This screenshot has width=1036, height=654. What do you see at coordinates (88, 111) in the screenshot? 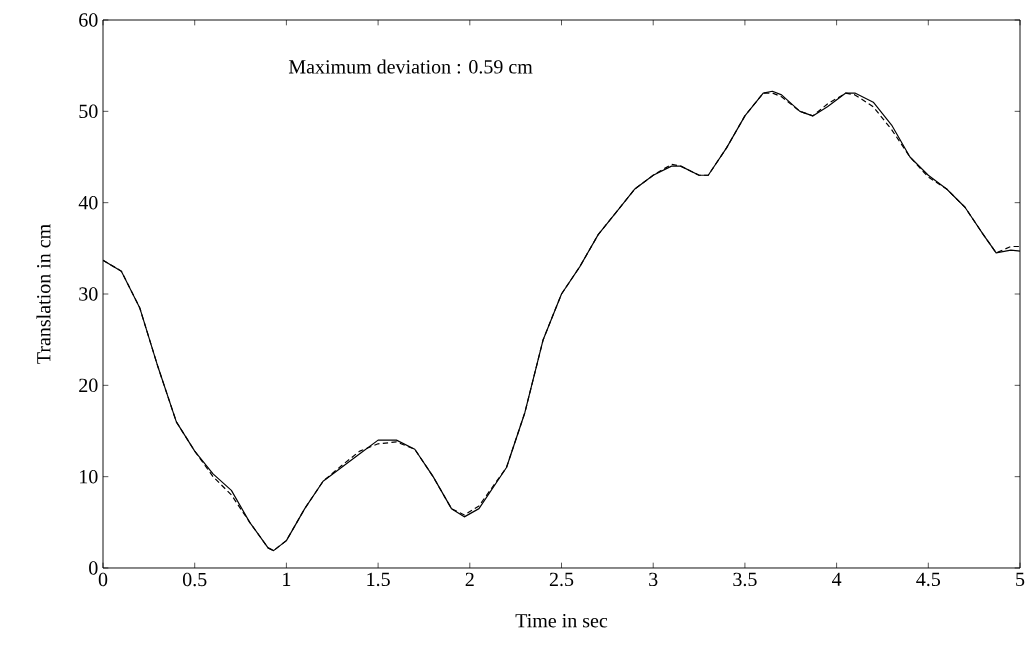
I see `y-tick-label: 50` at bounding box center [88, 111].